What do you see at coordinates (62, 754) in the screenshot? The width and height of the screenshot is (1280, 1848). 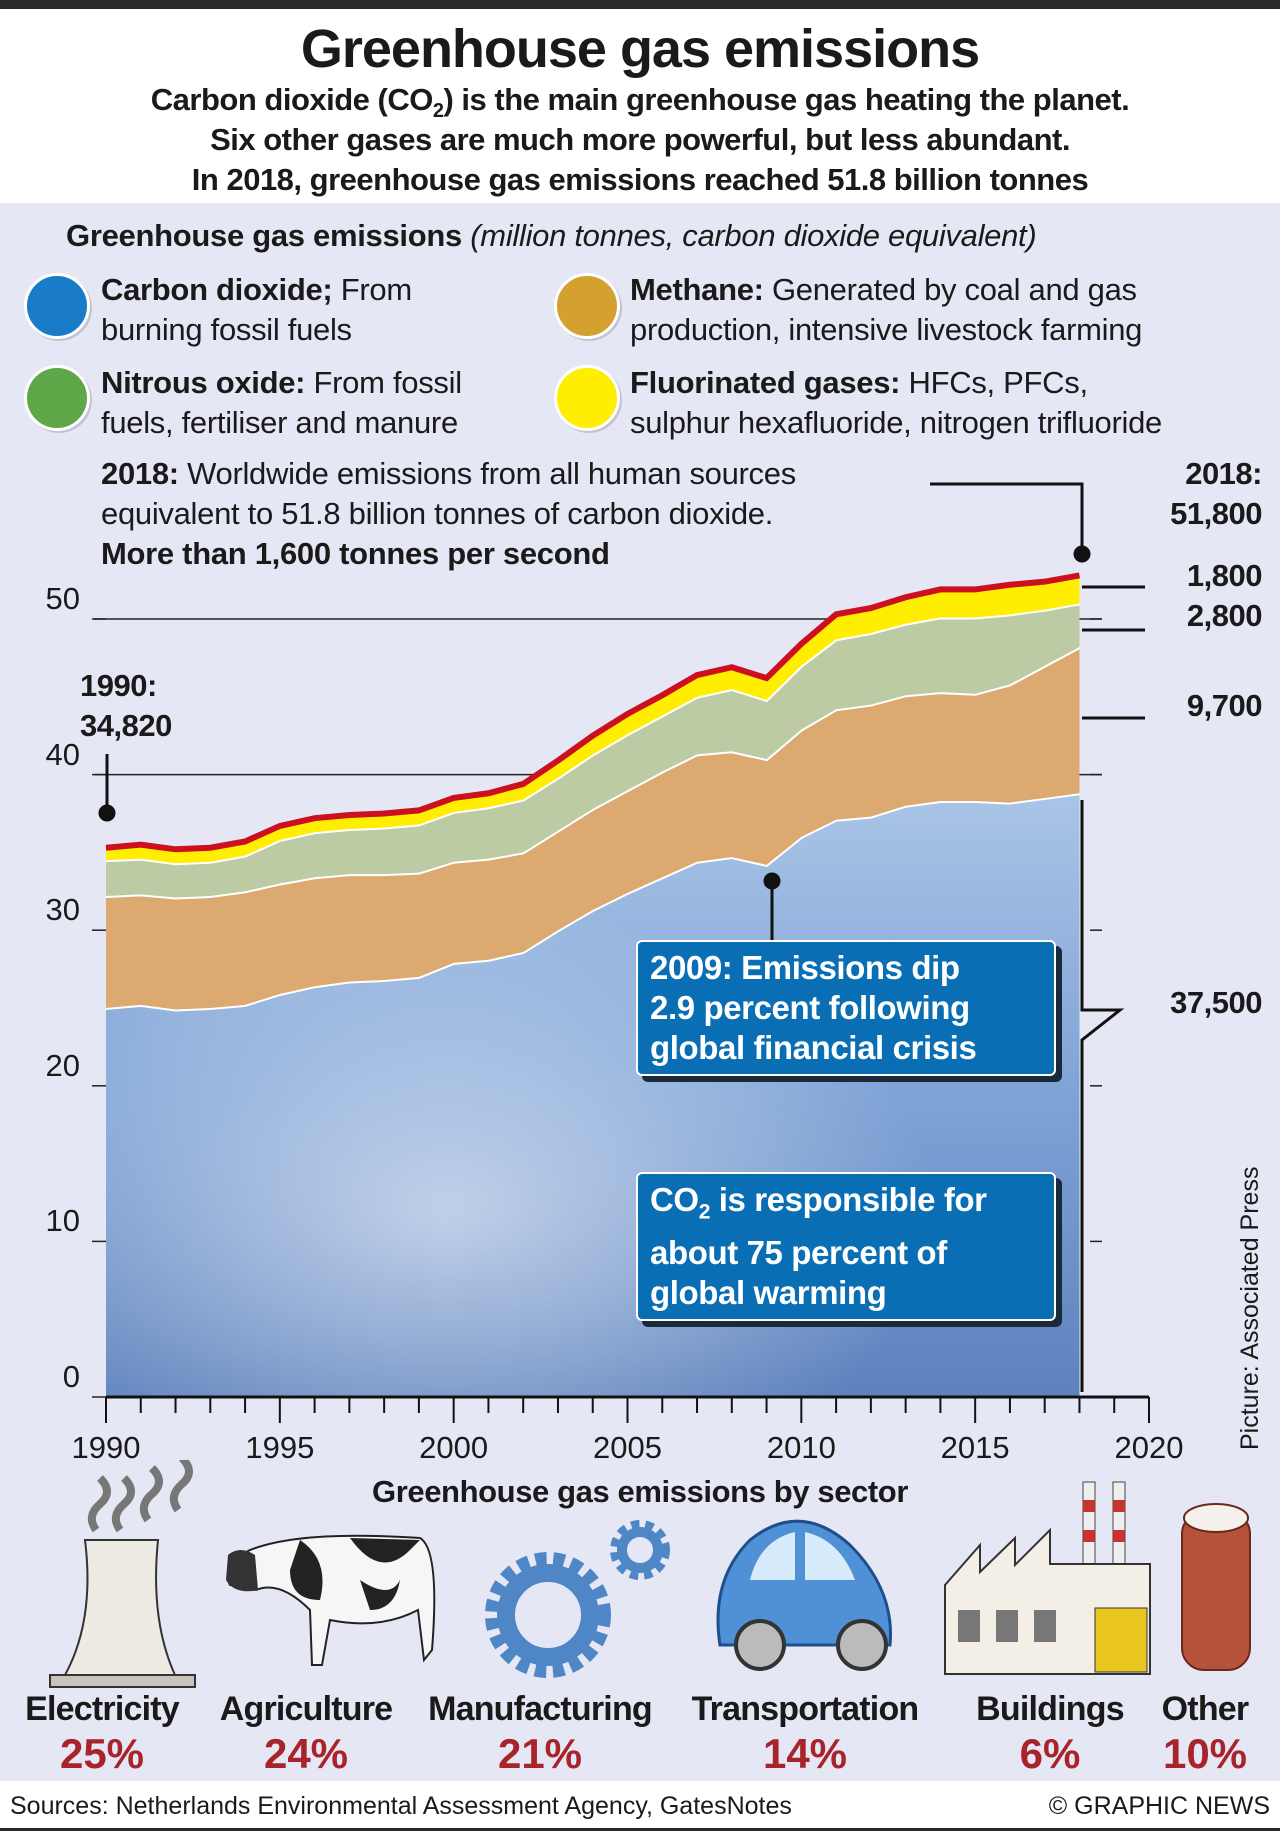 I see `y-tick-label: 40` at bounding box center [62, 754].